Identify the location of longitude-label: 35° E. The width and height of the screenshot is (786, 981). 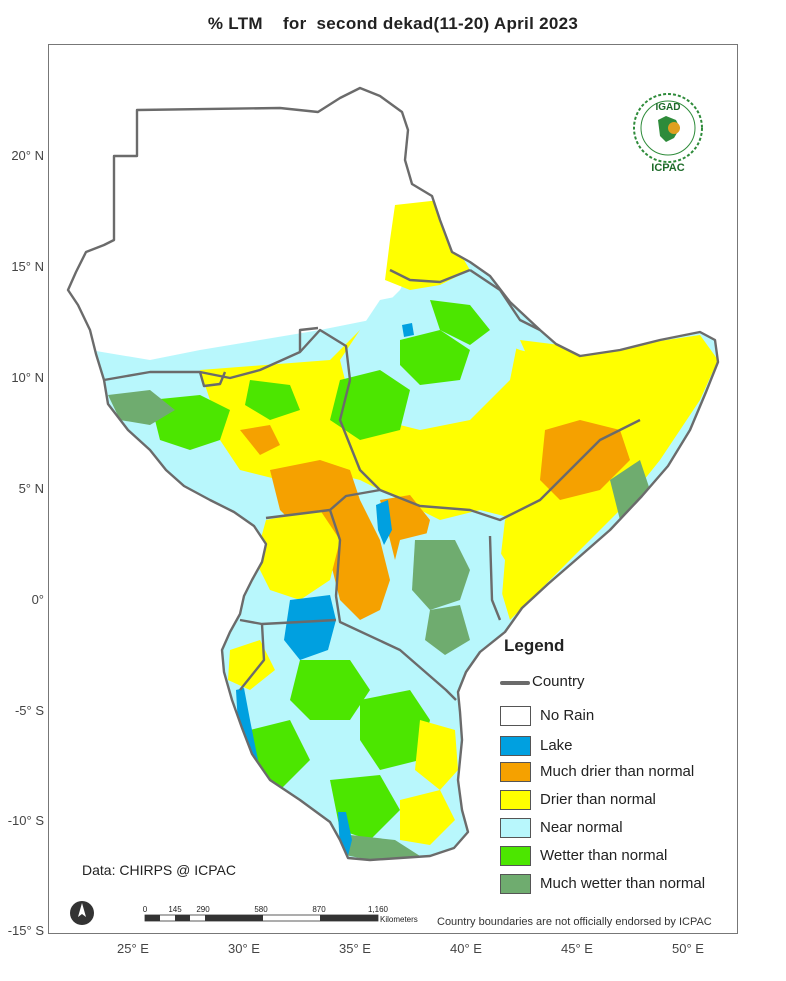
(355, 948).